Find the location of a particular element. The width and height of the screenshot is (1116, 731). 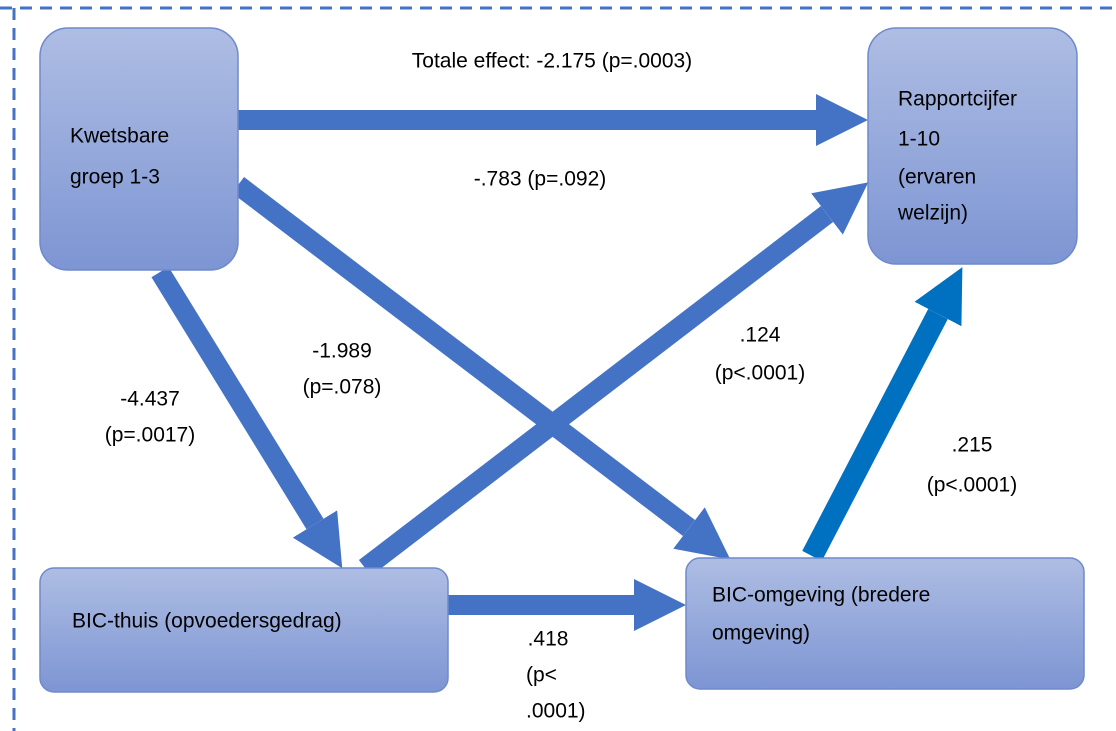

edge-label: (p< is located at coordinates (541, 675).